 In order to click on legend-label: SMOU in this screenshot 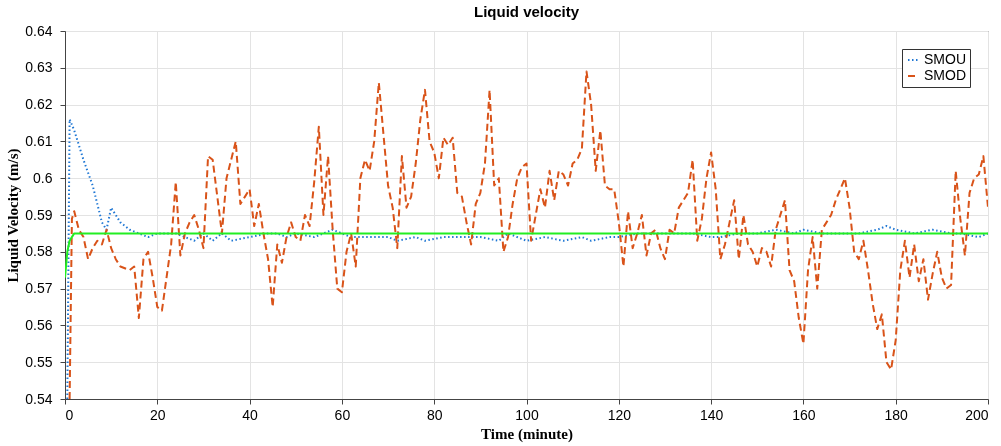, I will do `click(945, 59)`.